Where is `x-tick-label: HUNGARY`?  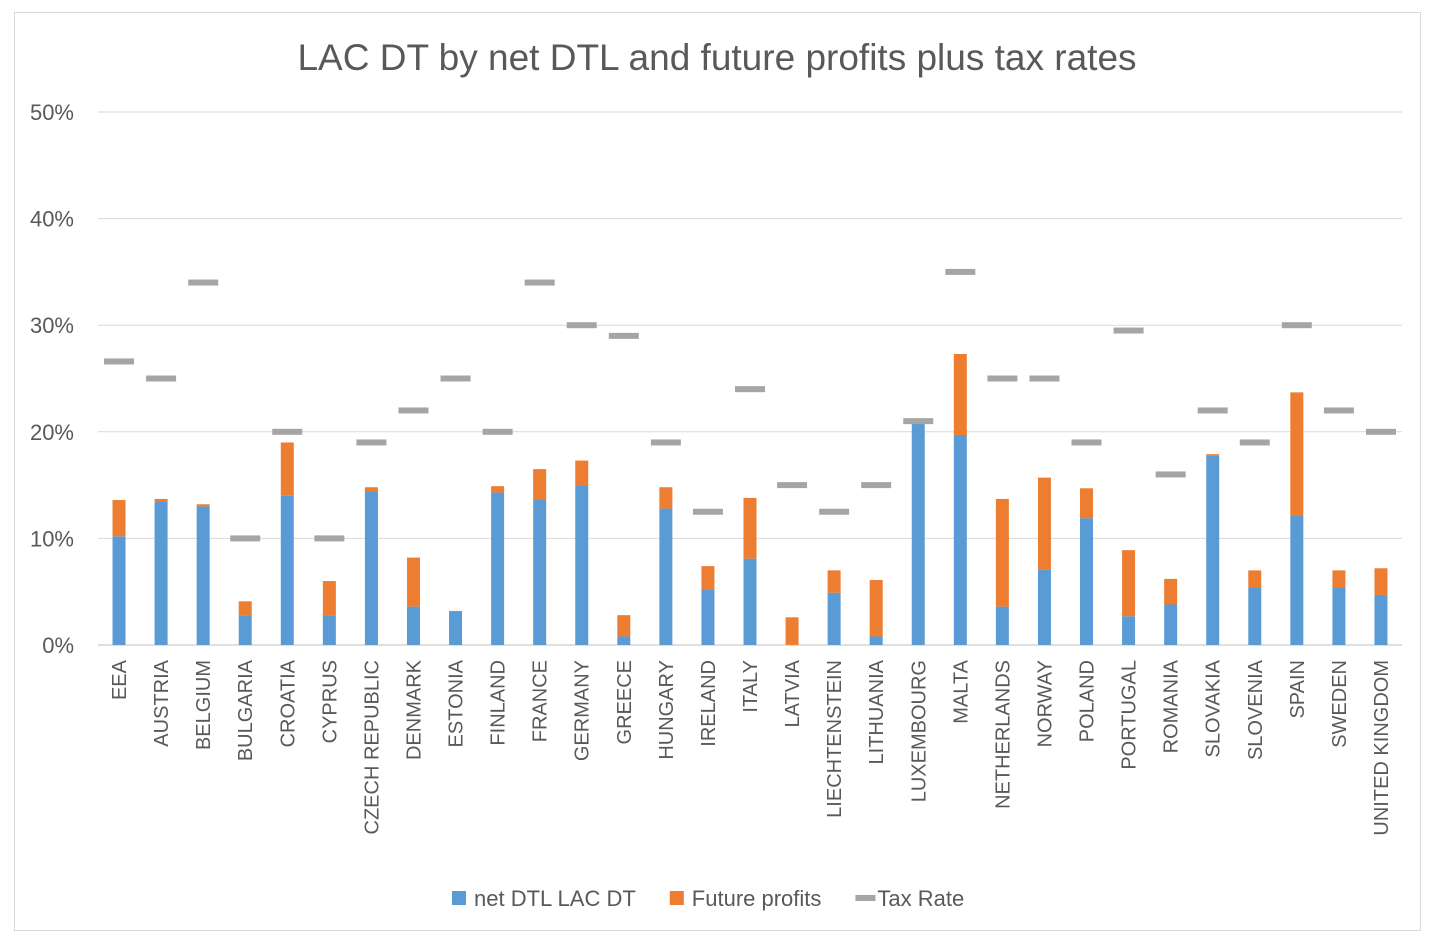
x-tick-label: HUNGARY is located at coordinates (667, 710).